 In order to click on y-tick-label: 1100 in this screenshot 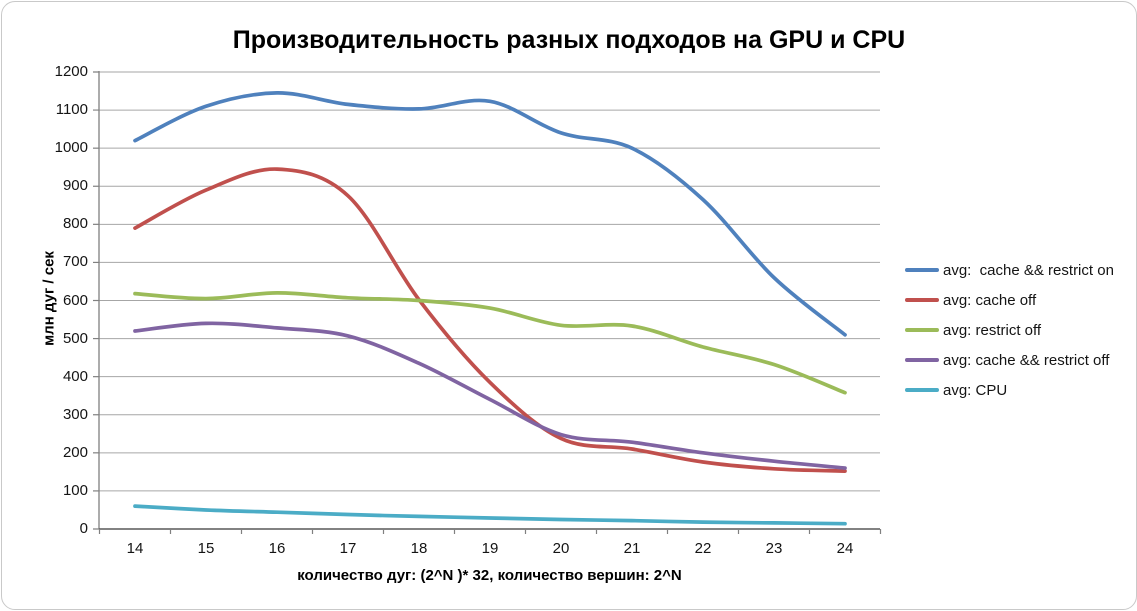, I will do `click(71, 110)`.